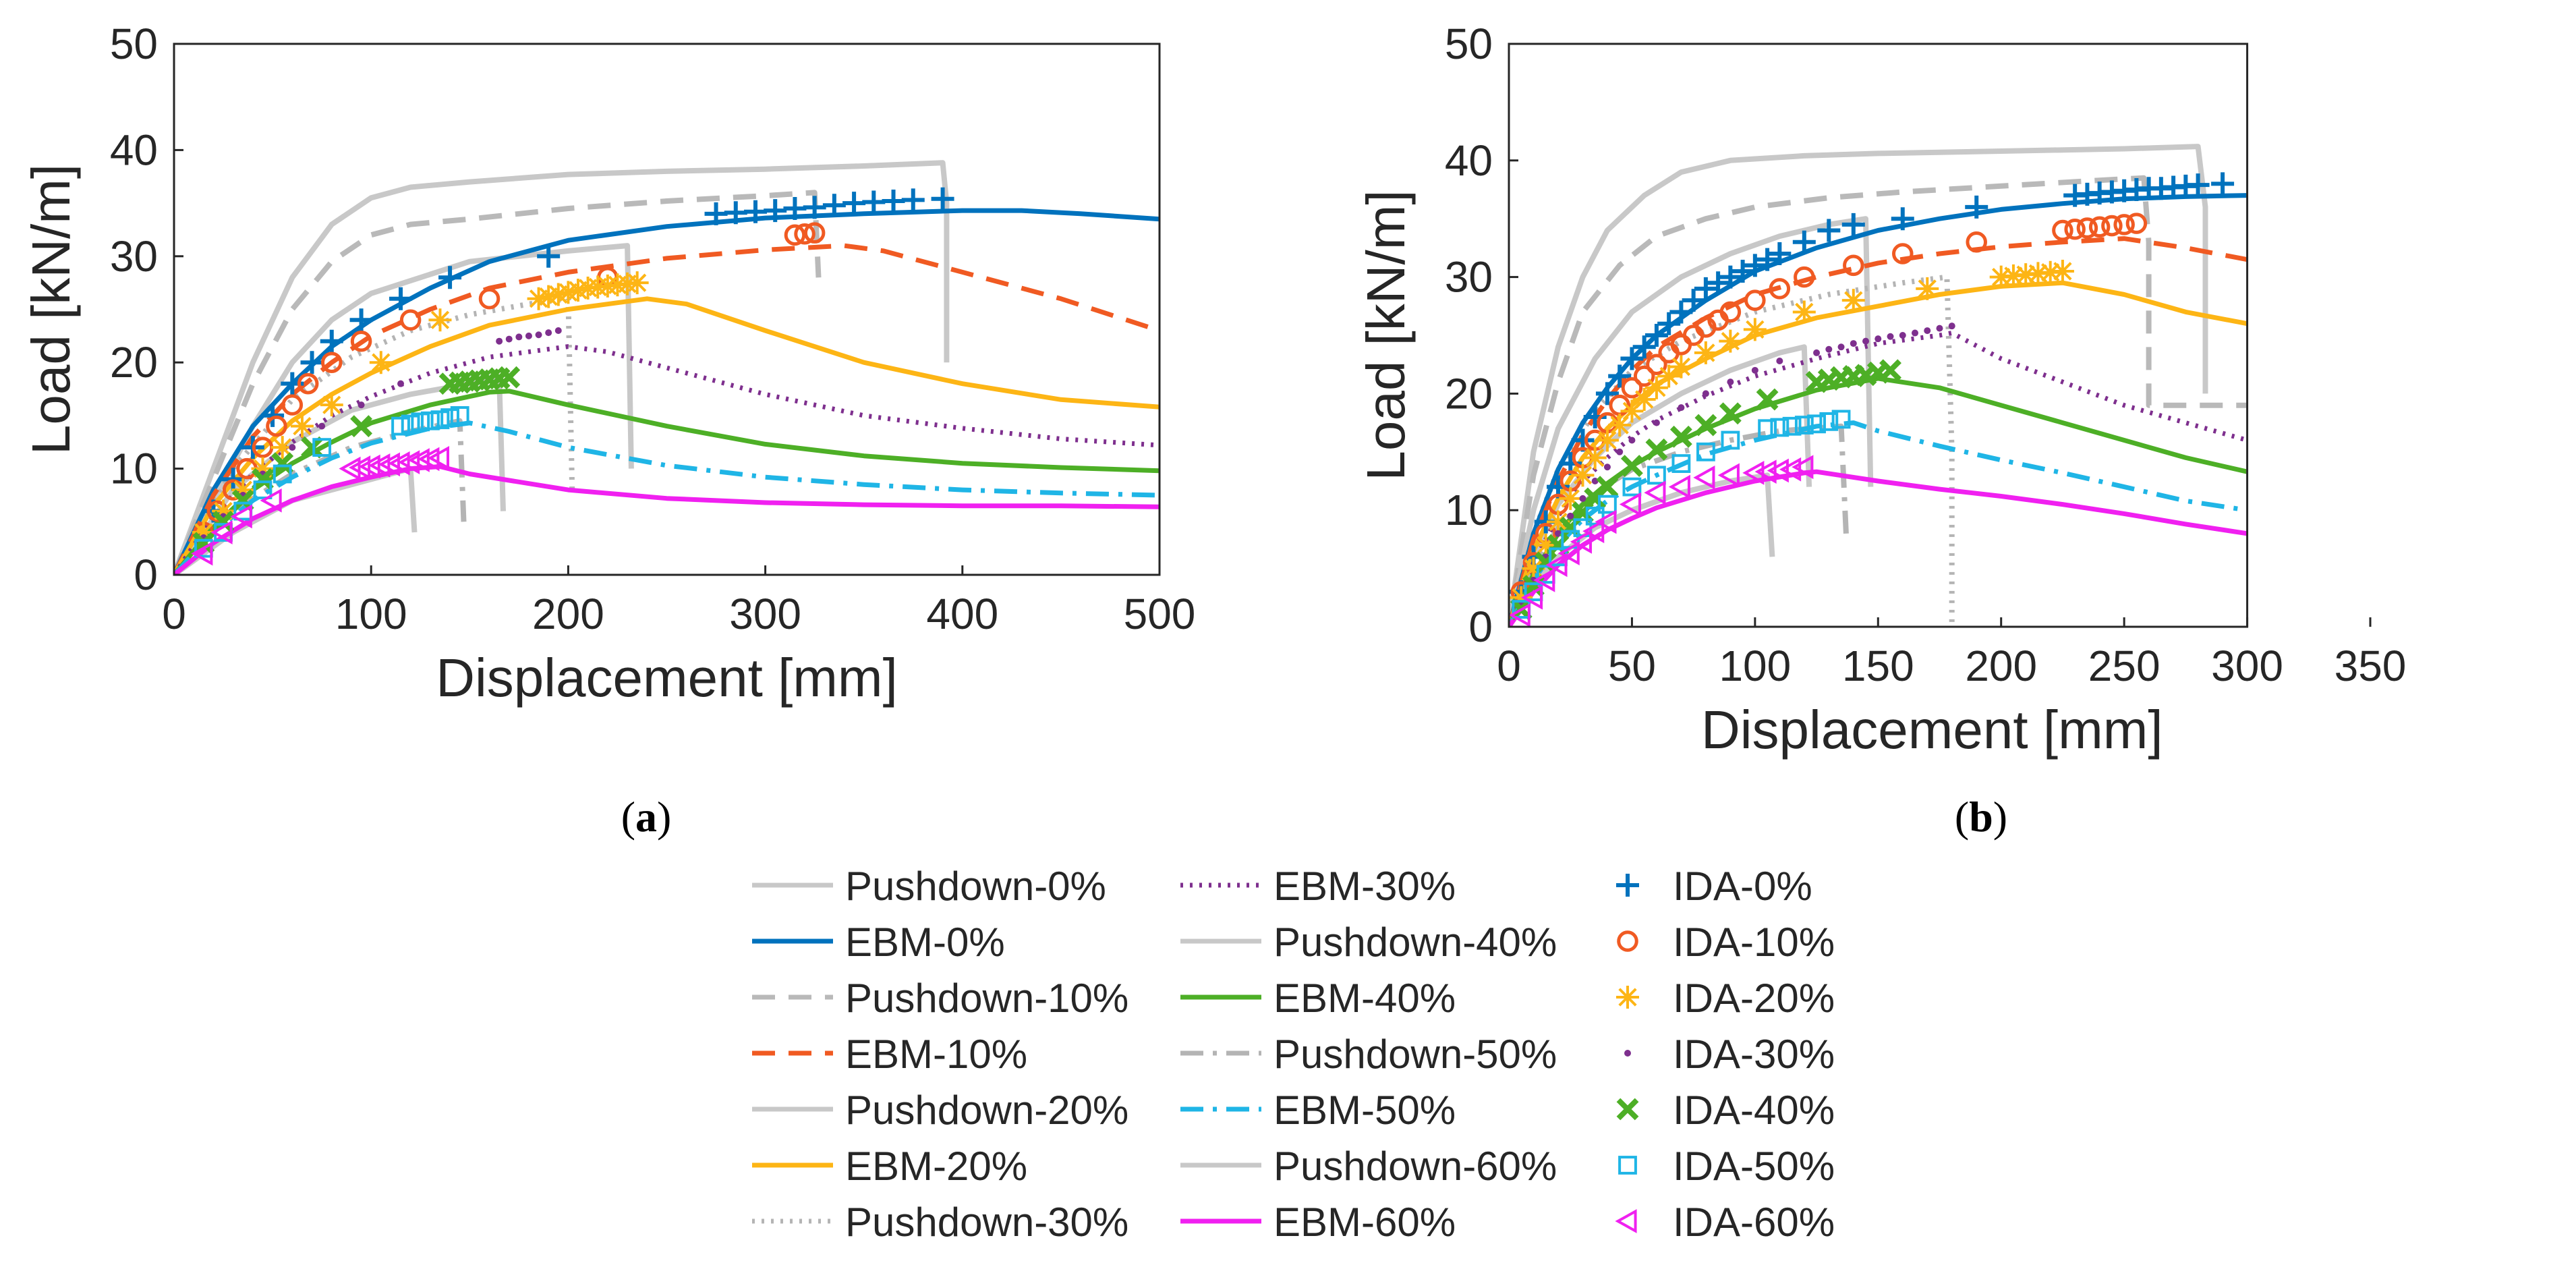  I want to click on series-line-EBM-10%, so click(1878, 432).